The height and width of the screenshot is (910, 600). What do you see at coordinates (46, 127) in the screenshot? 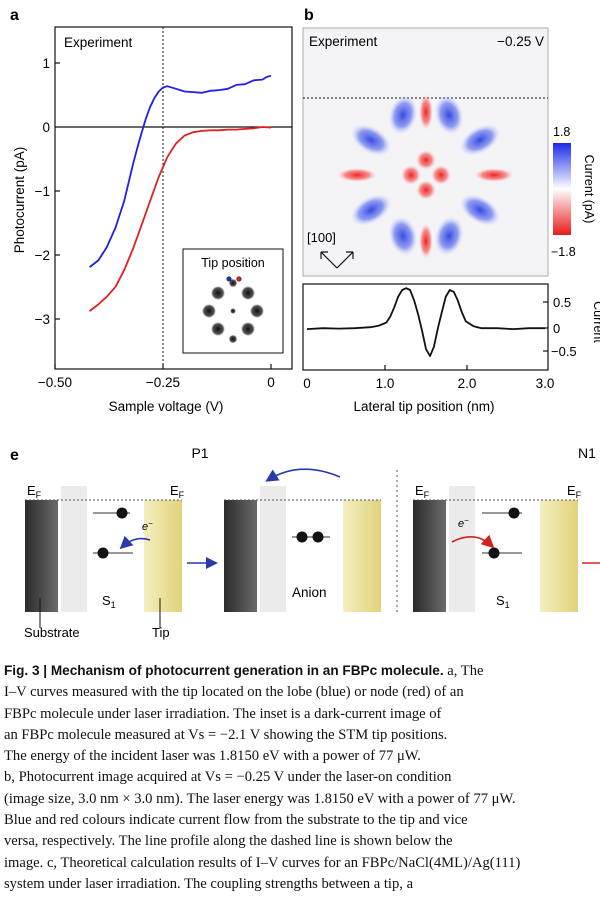
I see `ytick-0: 0` at bounding box center [46, 127].